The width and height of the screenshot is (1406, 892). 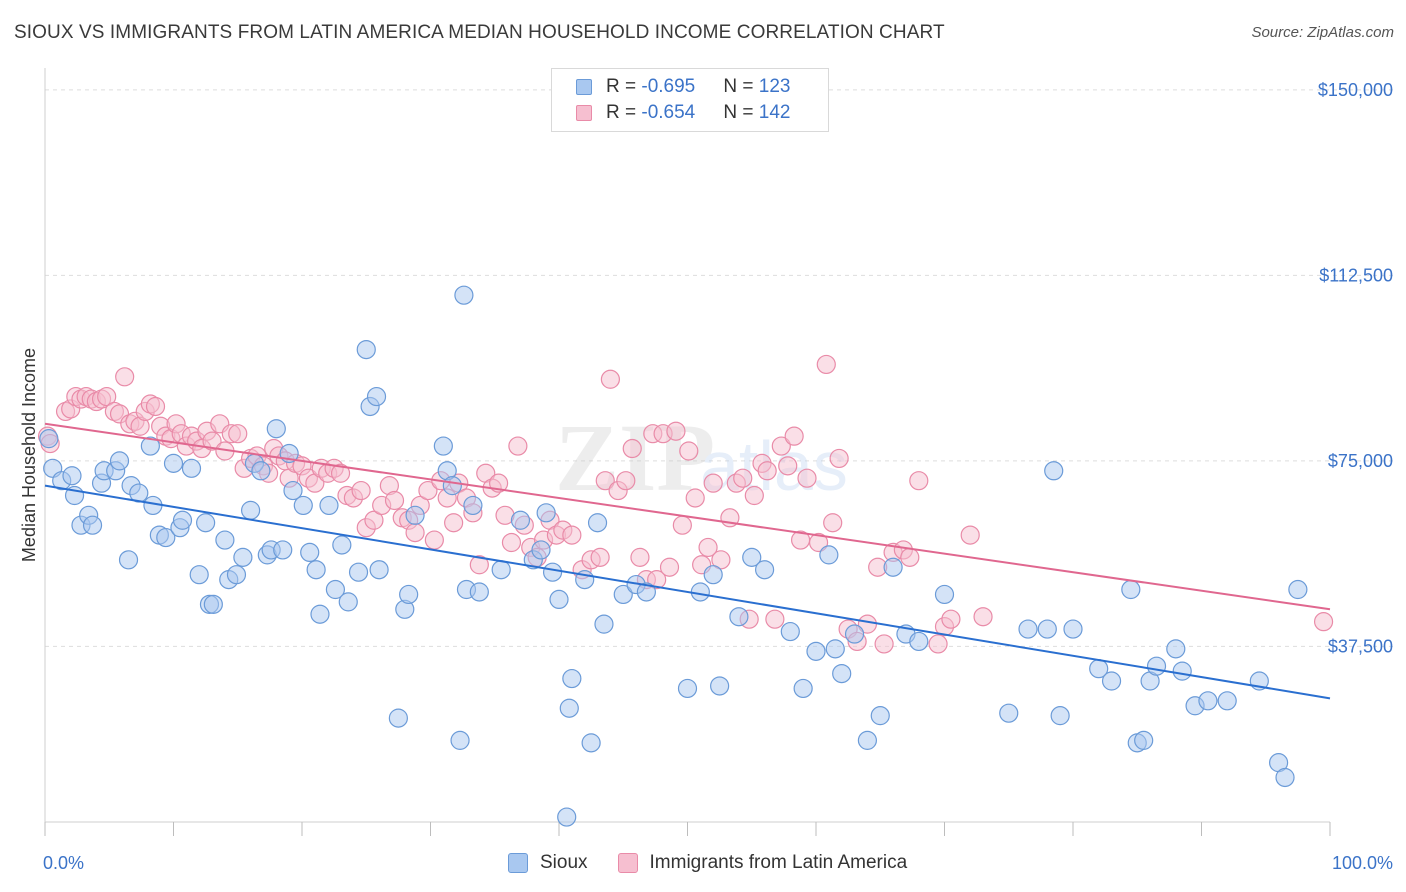 I want to click on legend-r-label: R =, so click(x=624, y=112).